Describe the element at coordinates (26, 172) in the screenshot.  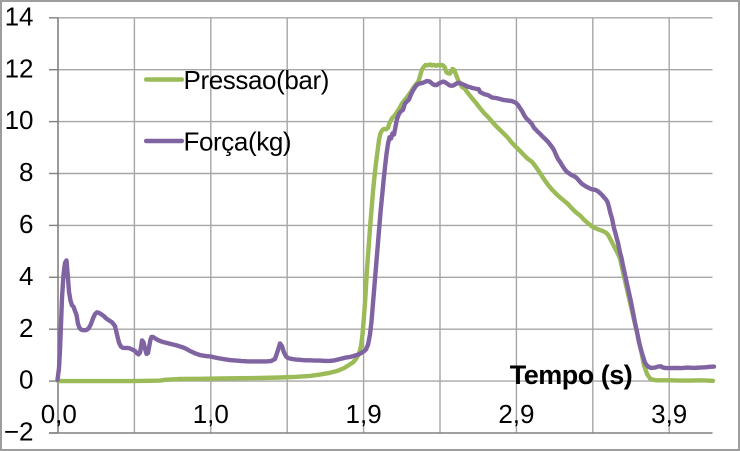
I see `svg-text: 8` at that location.